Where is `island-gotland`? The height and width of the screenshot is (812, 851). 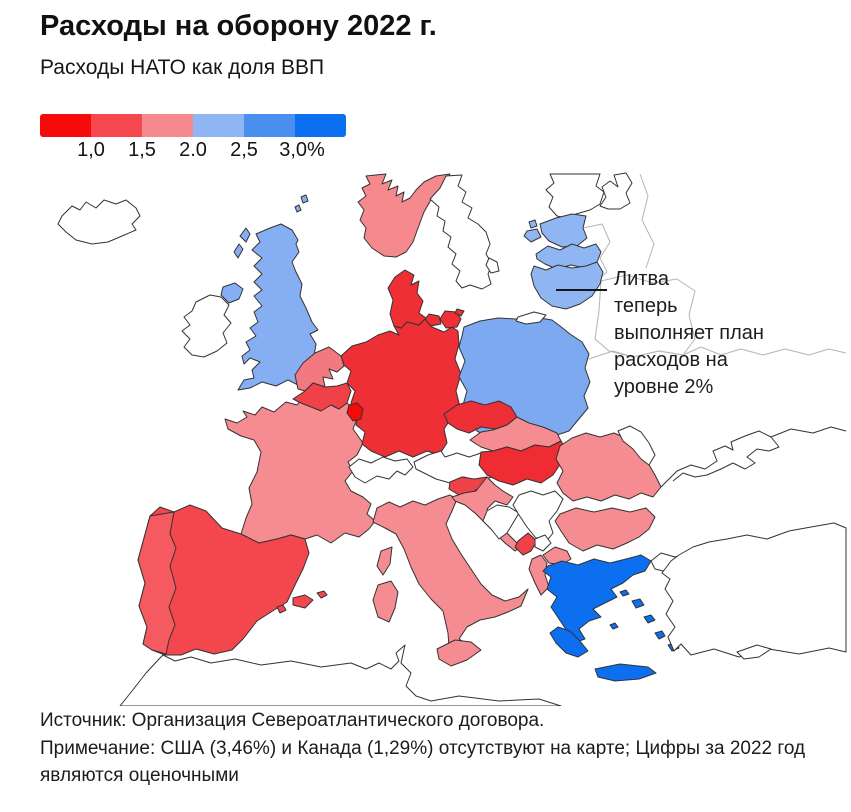 island-gotland is located at coordinates (492, 265).